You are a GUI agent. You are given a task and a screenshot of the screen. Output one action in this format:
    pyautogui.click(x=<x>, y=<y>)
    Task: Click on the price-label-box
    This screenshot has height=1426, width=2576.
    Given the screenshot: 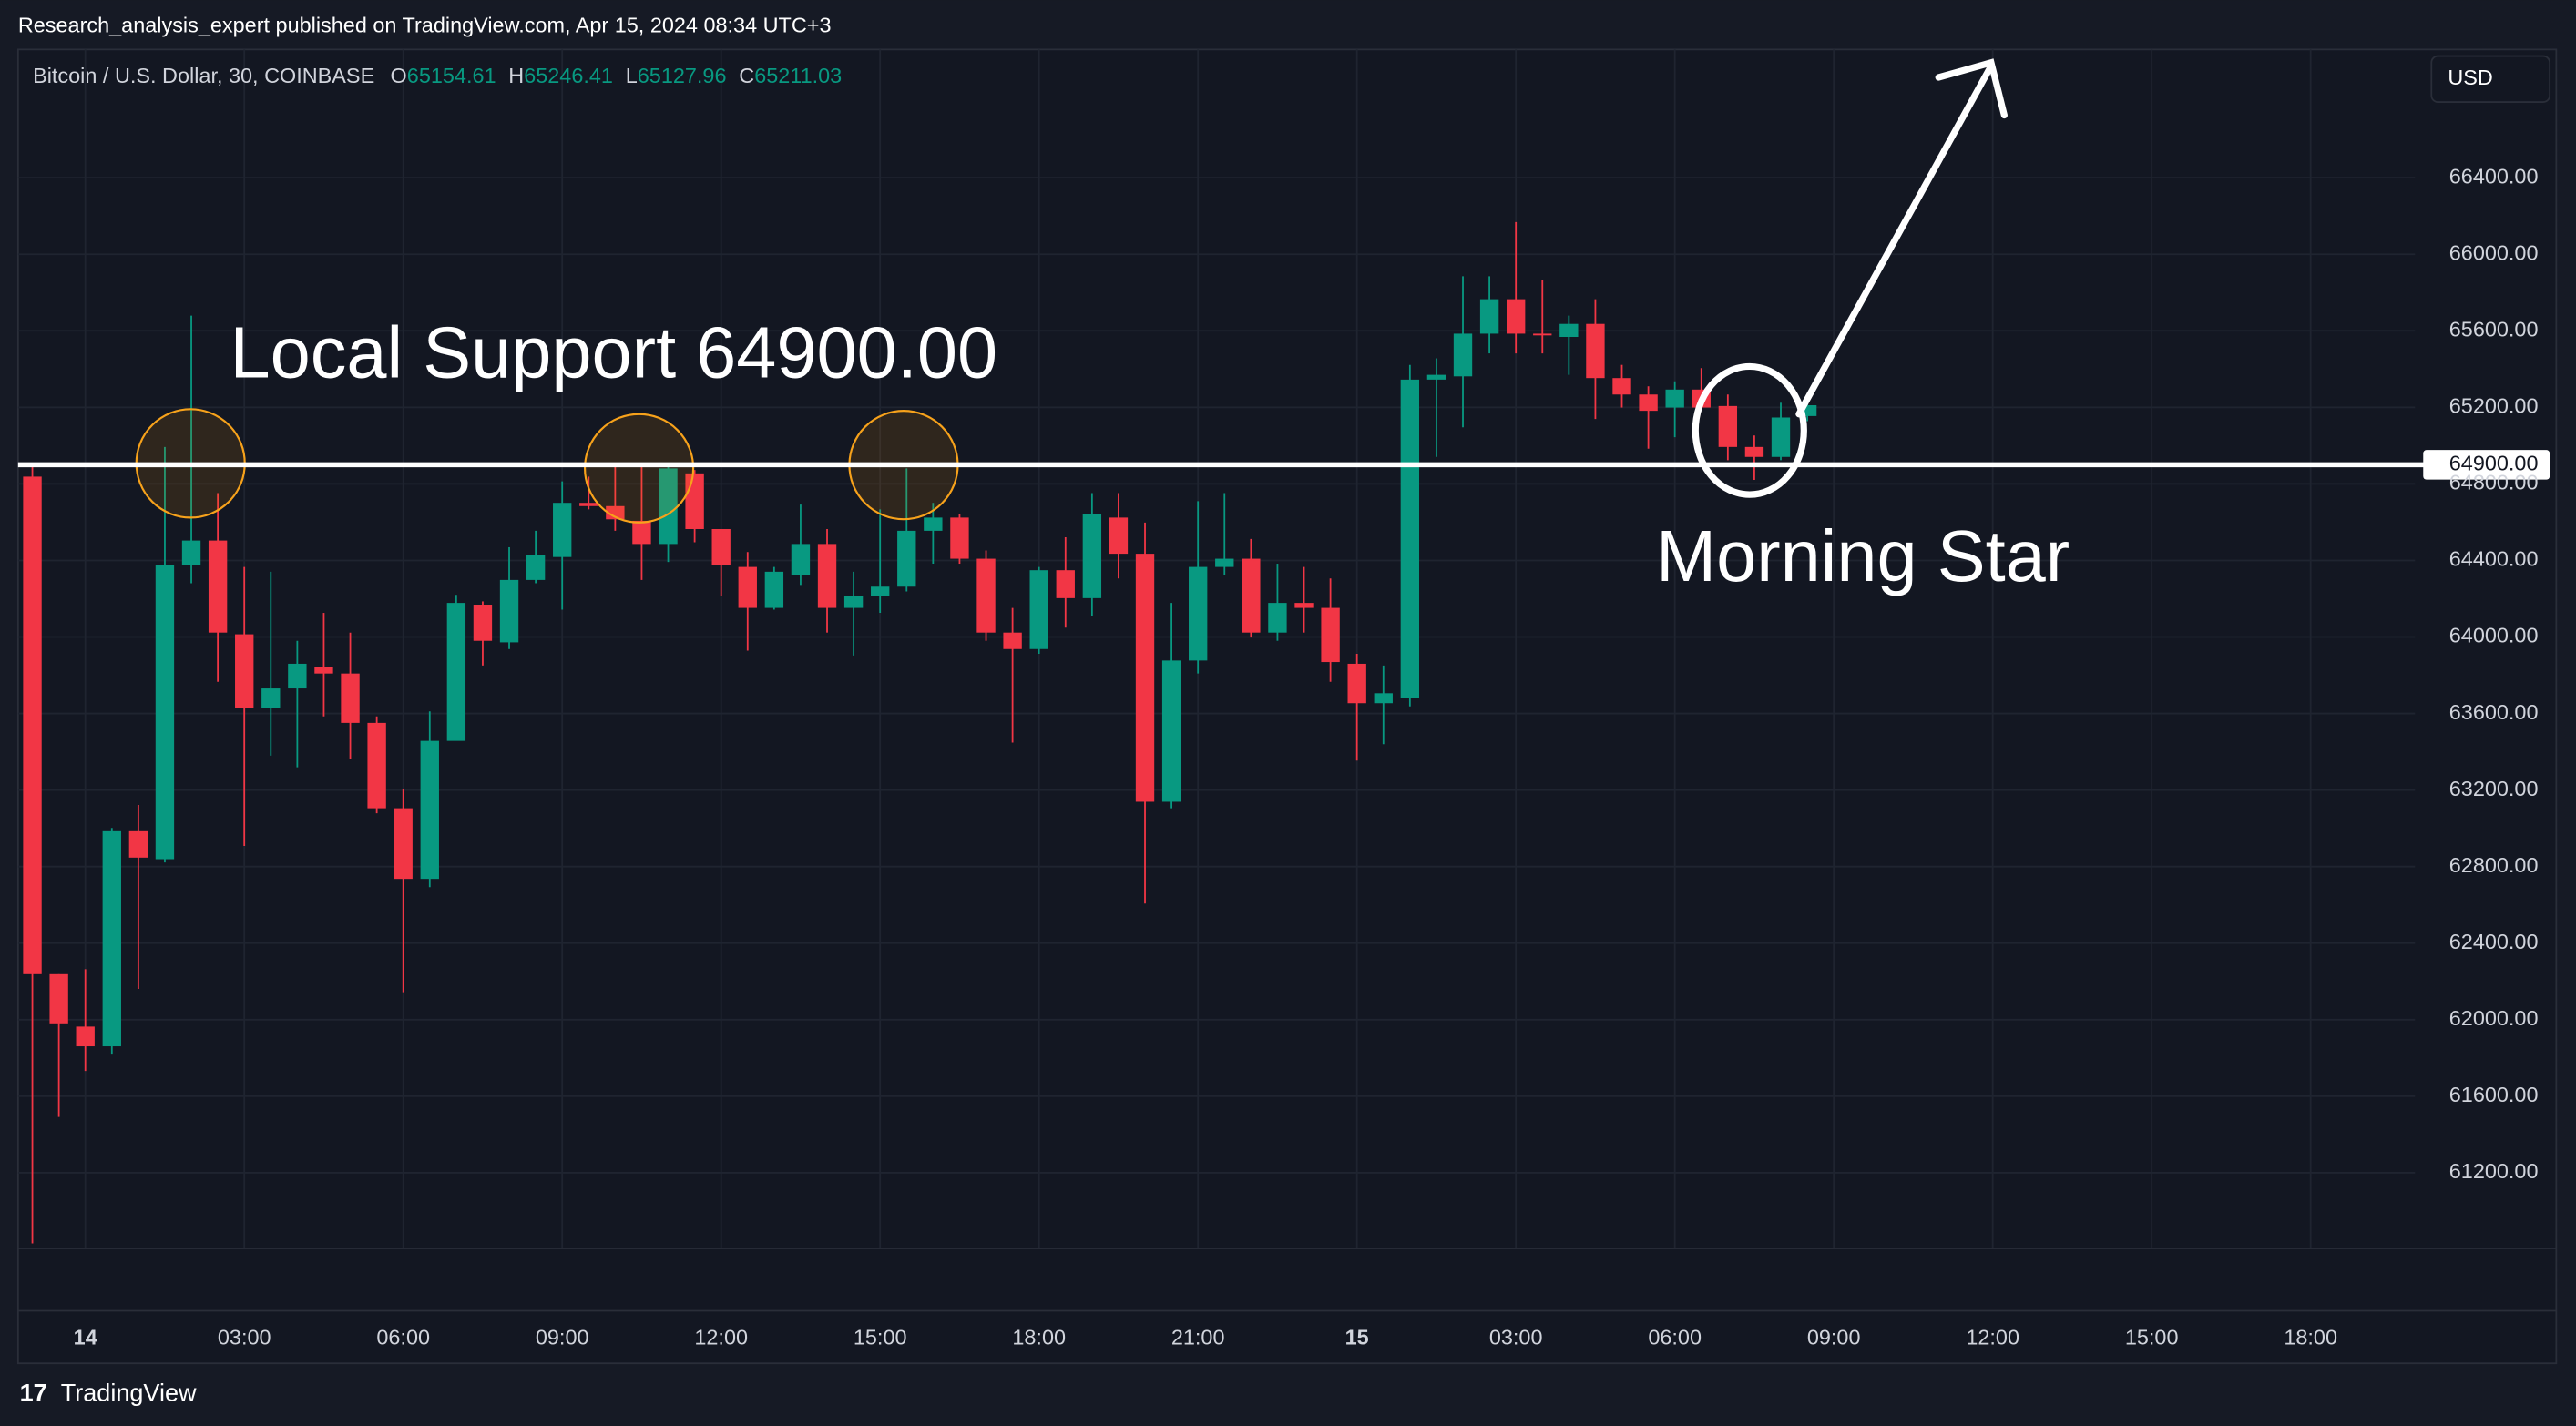 What is the action you would take?
    pyautogui.click(x=2487, y=465)
    